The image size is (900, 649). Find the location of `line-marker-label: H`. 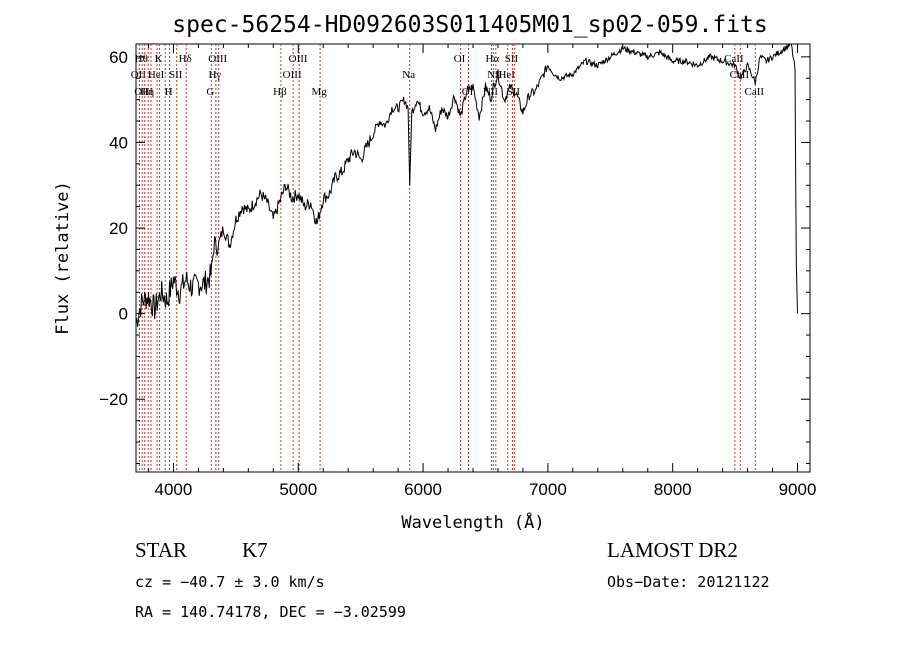

line-marker-label: H is located at coordinates (169, 92).